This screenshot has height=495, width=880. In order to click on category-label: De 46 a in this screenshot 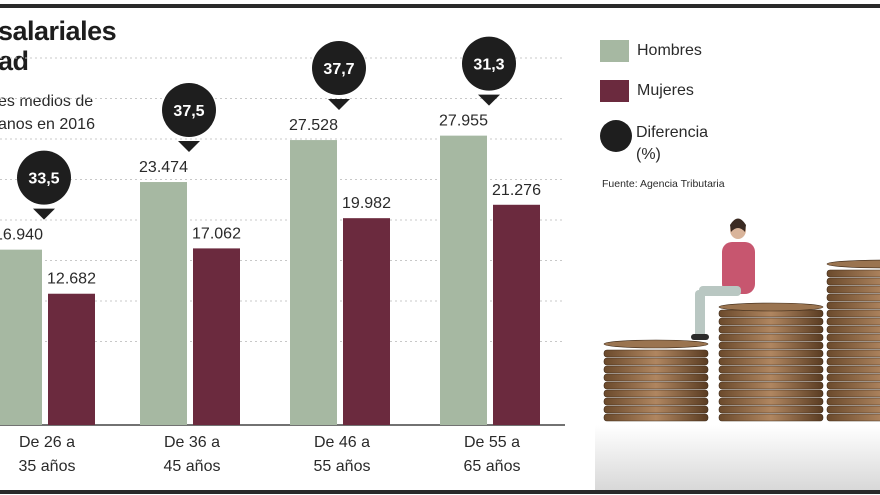, I will do `click(342, 442)`.